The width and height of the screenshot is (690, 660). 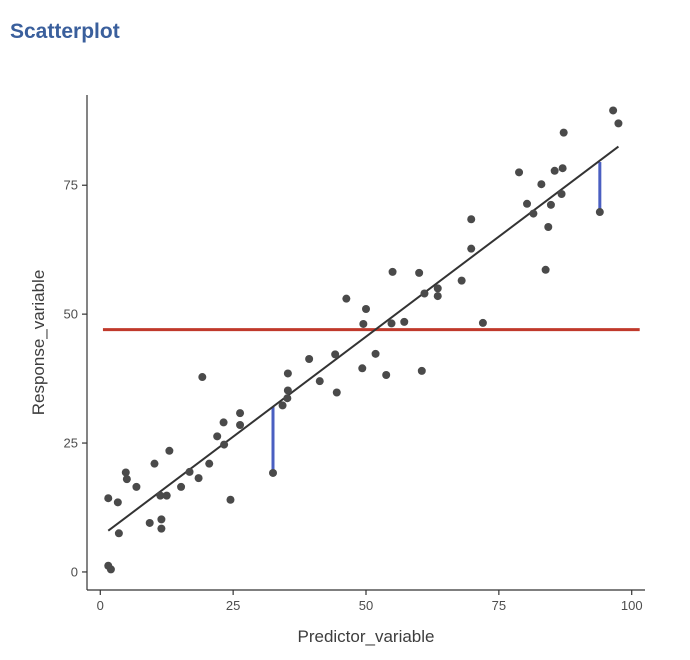 I want to click on x-tick-label: 0, so click(x=100, y=605).